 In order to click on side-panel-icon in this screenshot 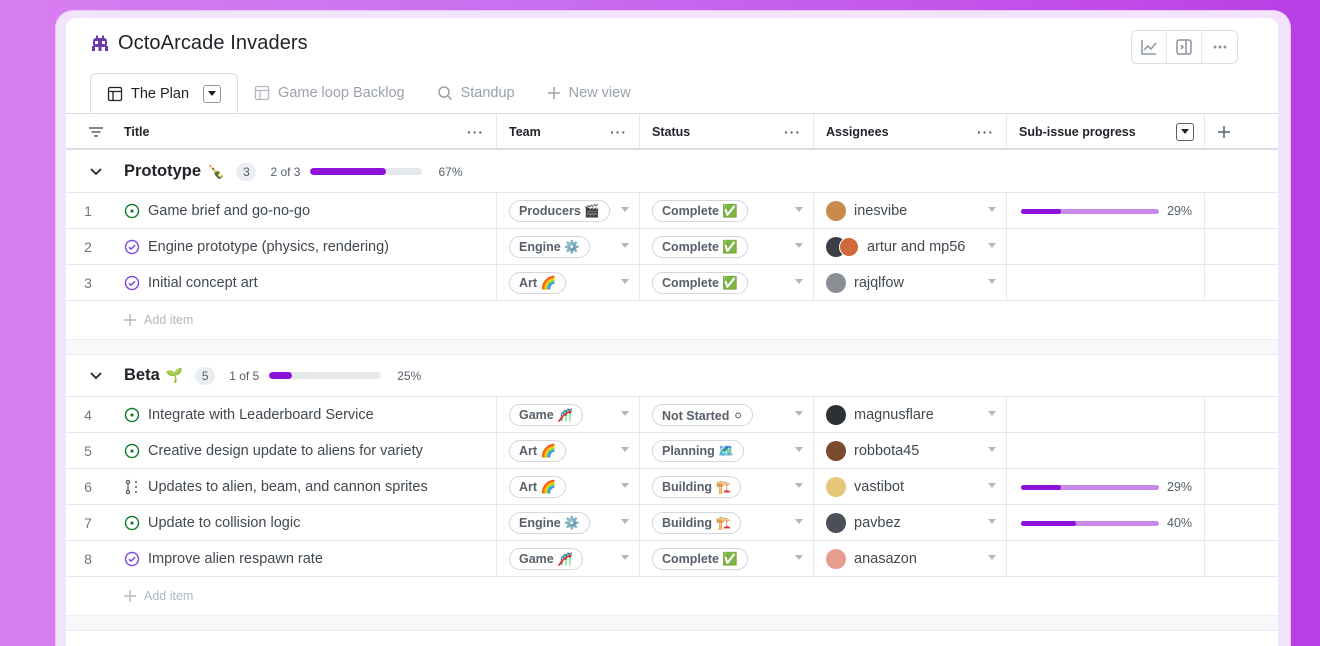, I will do `click(1184, 47)`.